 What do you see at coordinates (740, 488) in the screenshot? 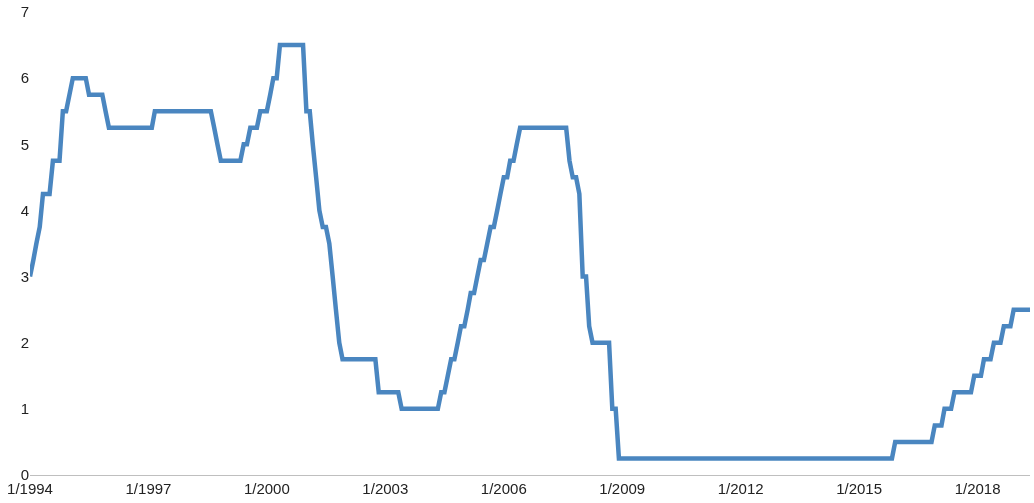
I see `x-tick-label: 1/2012` at bounding box center [740, 488].